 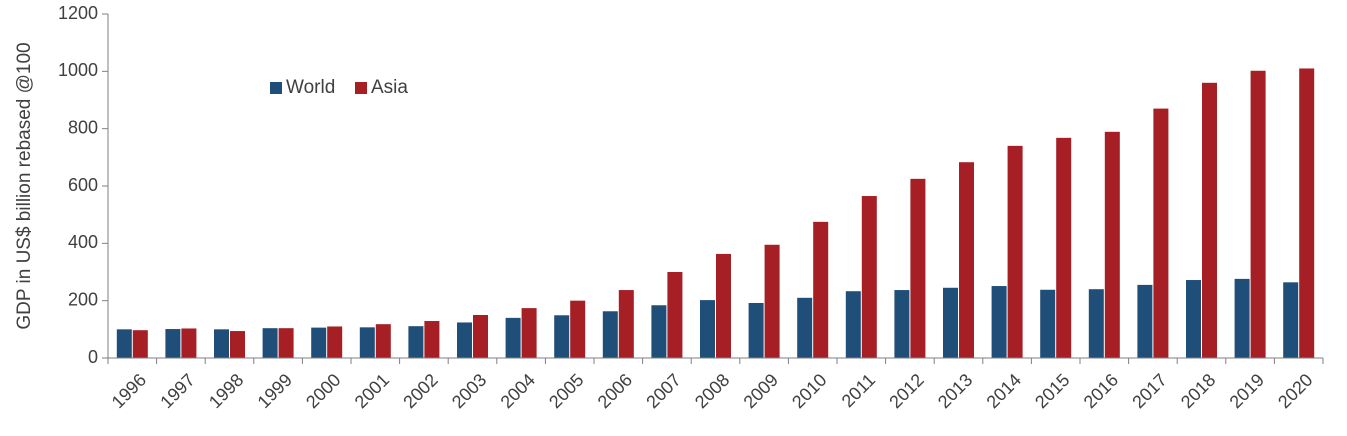 I want to click on x-tick-label: 2020, so click(x=1295, y=391).